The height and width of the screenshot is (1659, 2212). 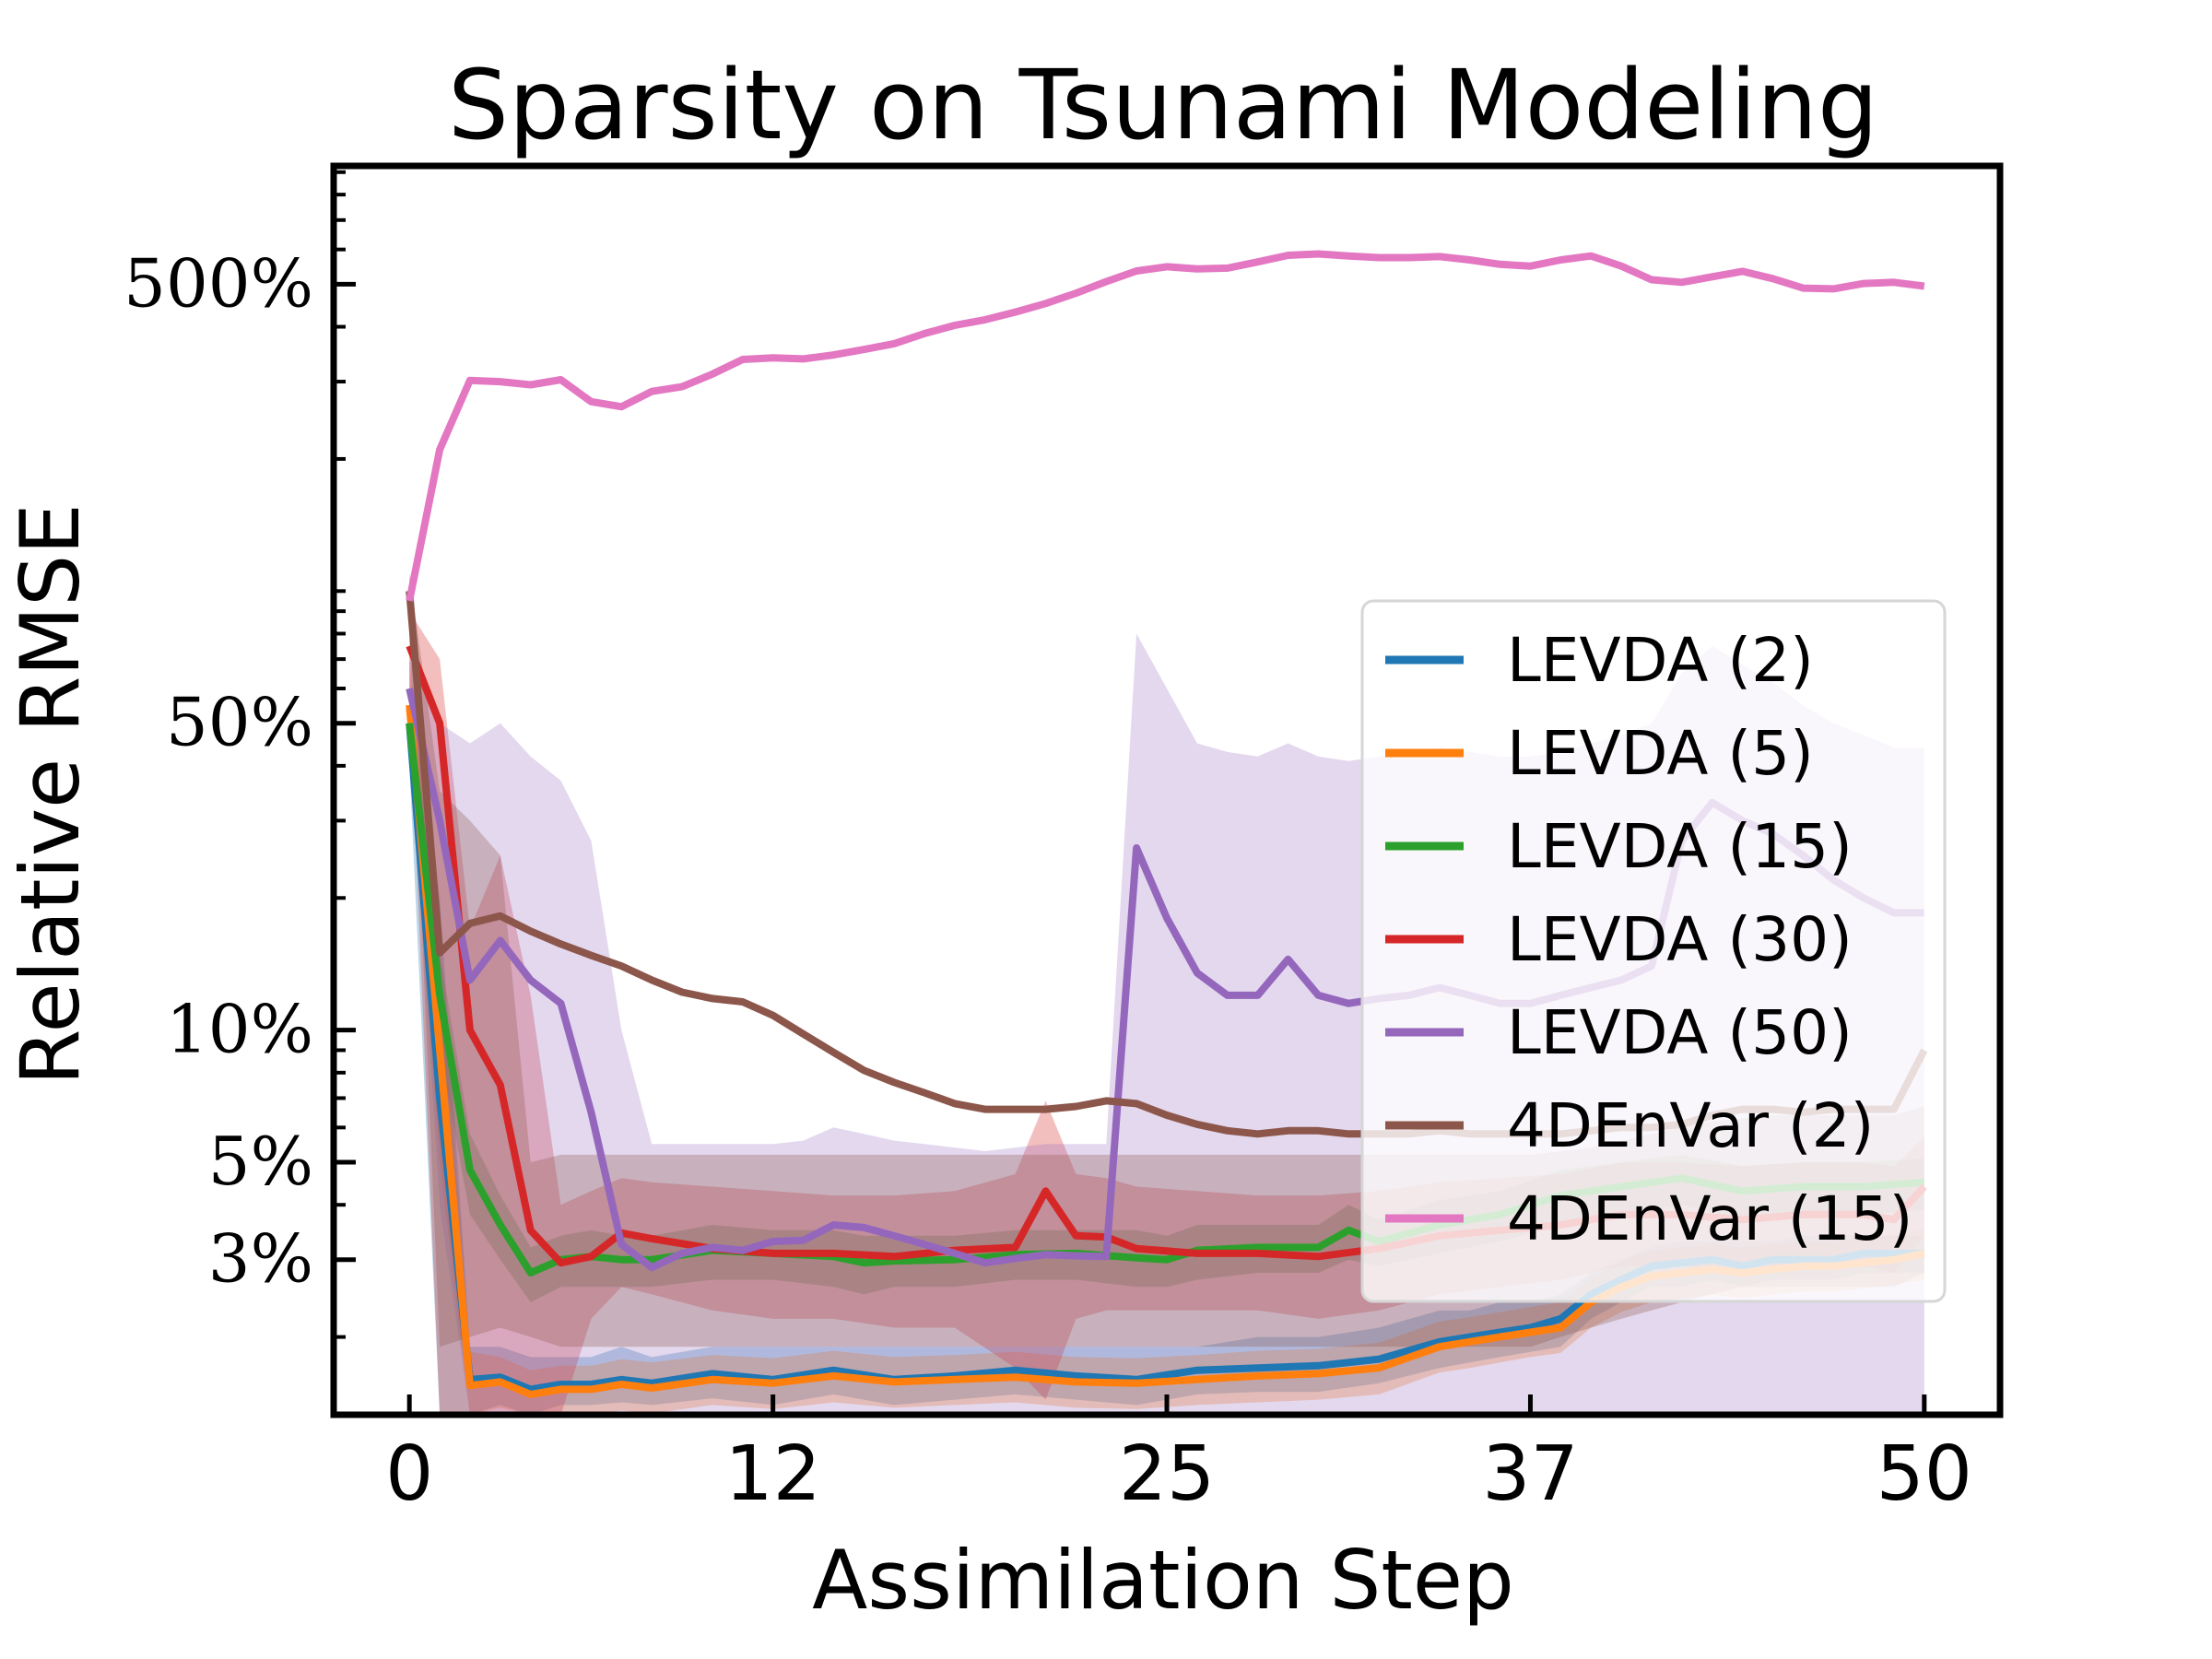 I want to click on y-tick-label: 500%, so click(x=218, y=283).